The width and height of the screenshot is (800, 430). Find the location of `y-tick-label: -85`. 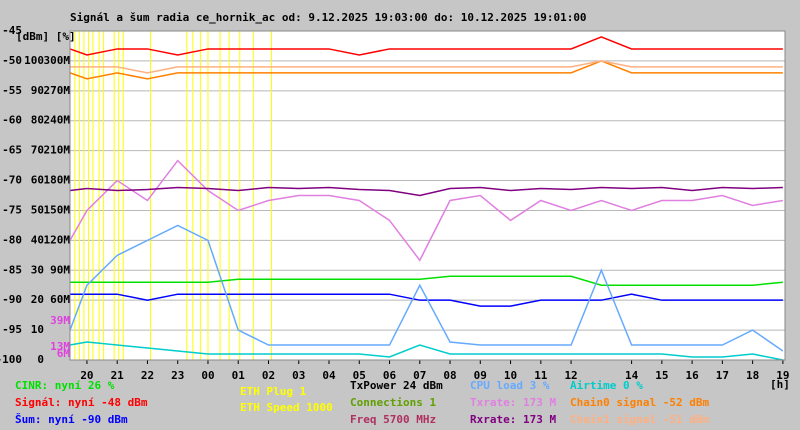

y-tick-label: -85 is located at coordinates (12, 269).